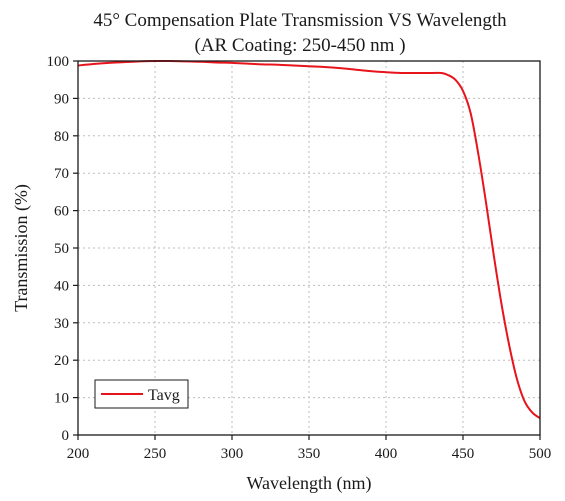  I want to click on legend: Tavg, so click(141, 394).